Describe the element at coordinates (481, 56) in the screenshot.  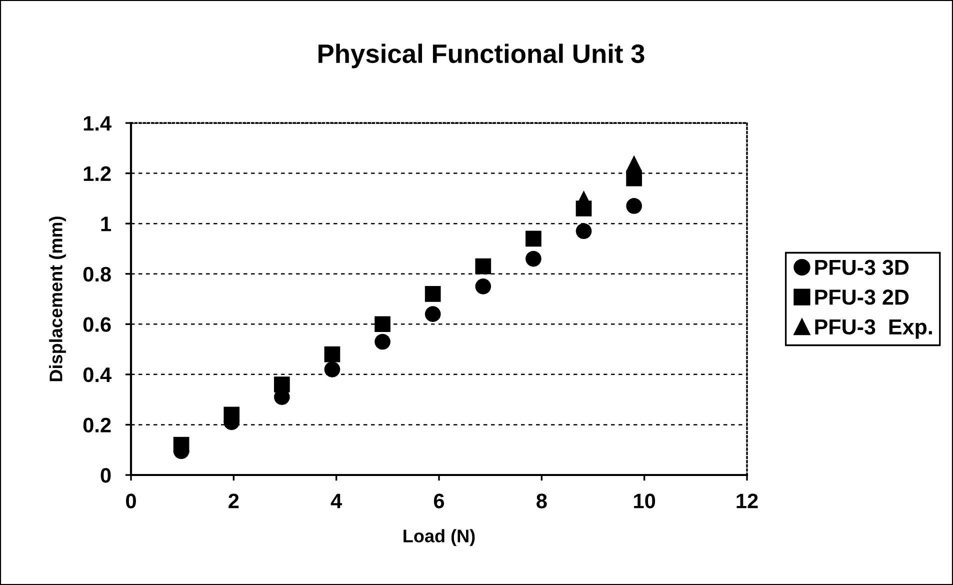
I see `chart-title: Physical Functional Unit 3` at that location.